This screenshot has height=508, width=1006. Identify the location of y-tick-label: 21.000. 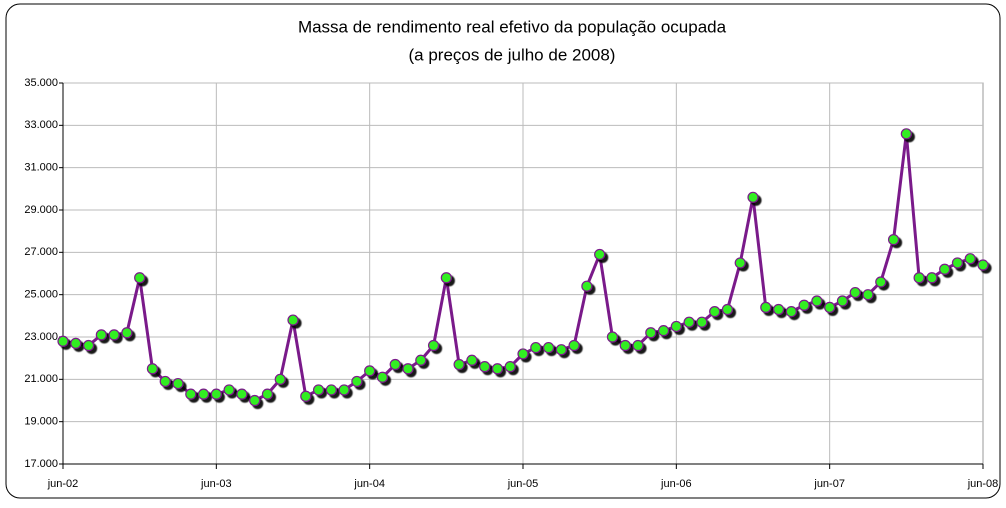
(41, 379).